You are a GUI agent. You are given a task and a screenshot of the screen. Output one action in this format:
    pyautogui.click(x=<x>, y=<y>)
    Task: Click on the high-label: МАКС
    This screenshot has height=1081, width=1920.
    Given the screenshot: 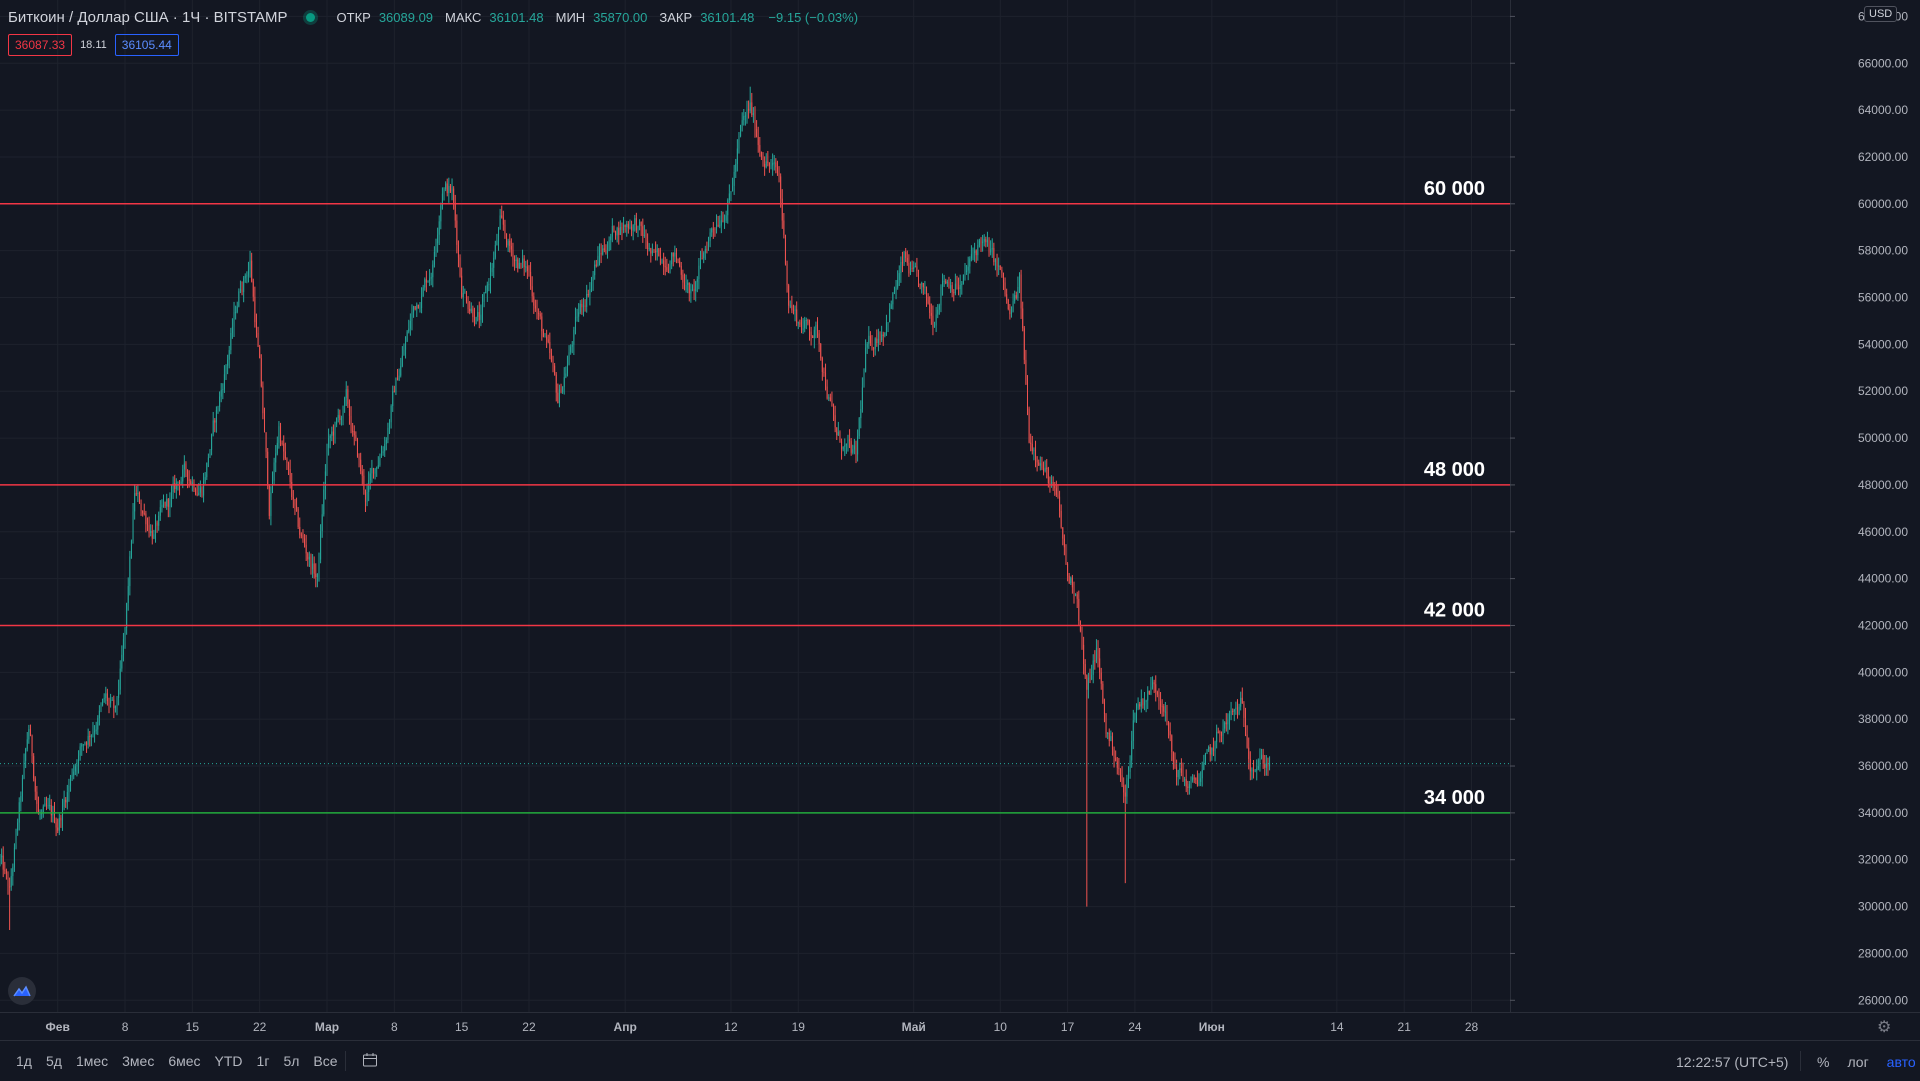 What is the action you would take?
    pyautogui.click(x=463, y=17)
    